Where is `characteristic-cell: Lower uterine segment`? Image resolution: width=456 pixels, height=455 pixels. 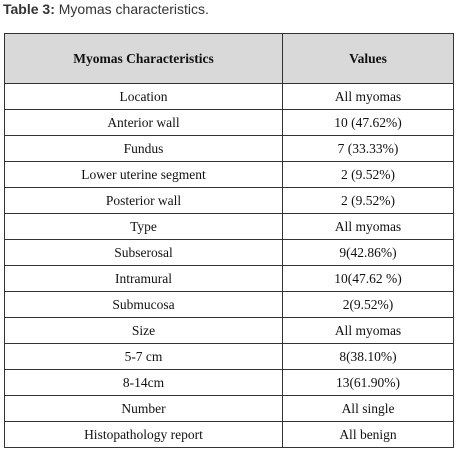
characteristic-cell: Lower uterine segment is located at coordinates (143, 174).